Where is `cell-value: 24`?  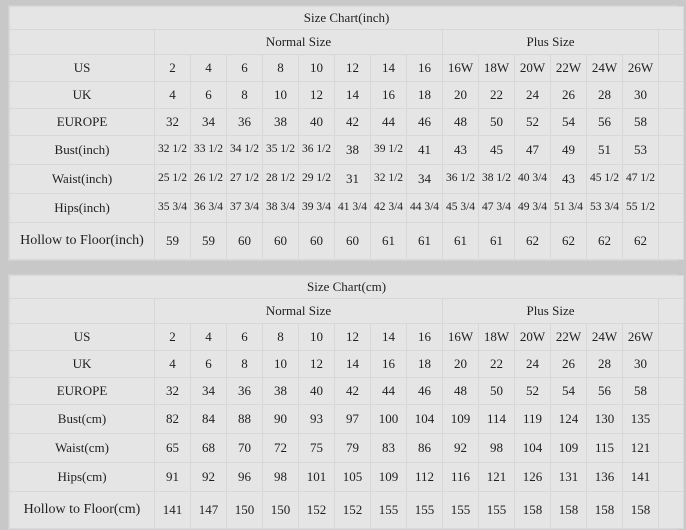 cell-value: 24 is located at coordinates (532, 95).